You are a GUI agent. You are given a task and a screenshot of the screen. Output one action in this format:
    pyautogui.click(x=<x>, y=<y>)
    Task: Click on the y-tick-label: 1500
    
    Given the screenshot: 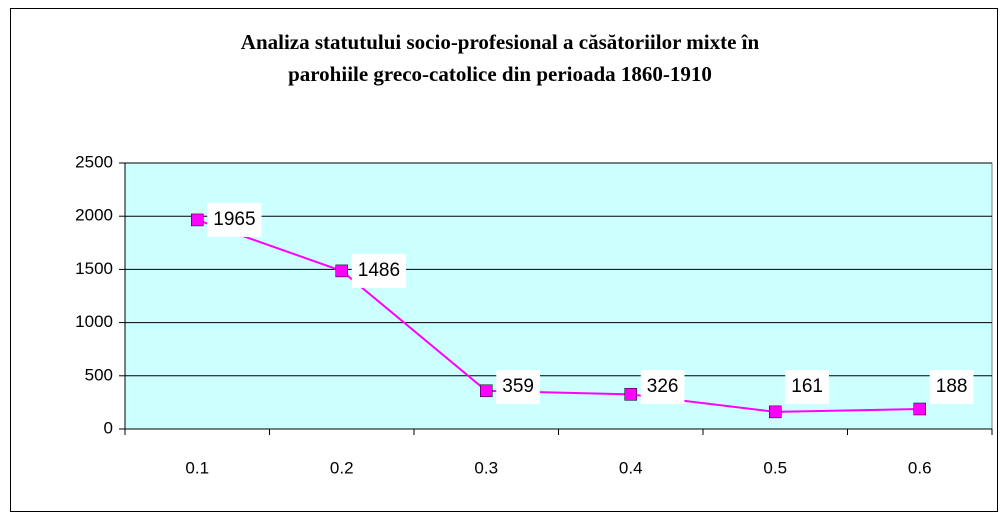 What is the action you would take?
    pyautogui.click(x=94, y=268)
    